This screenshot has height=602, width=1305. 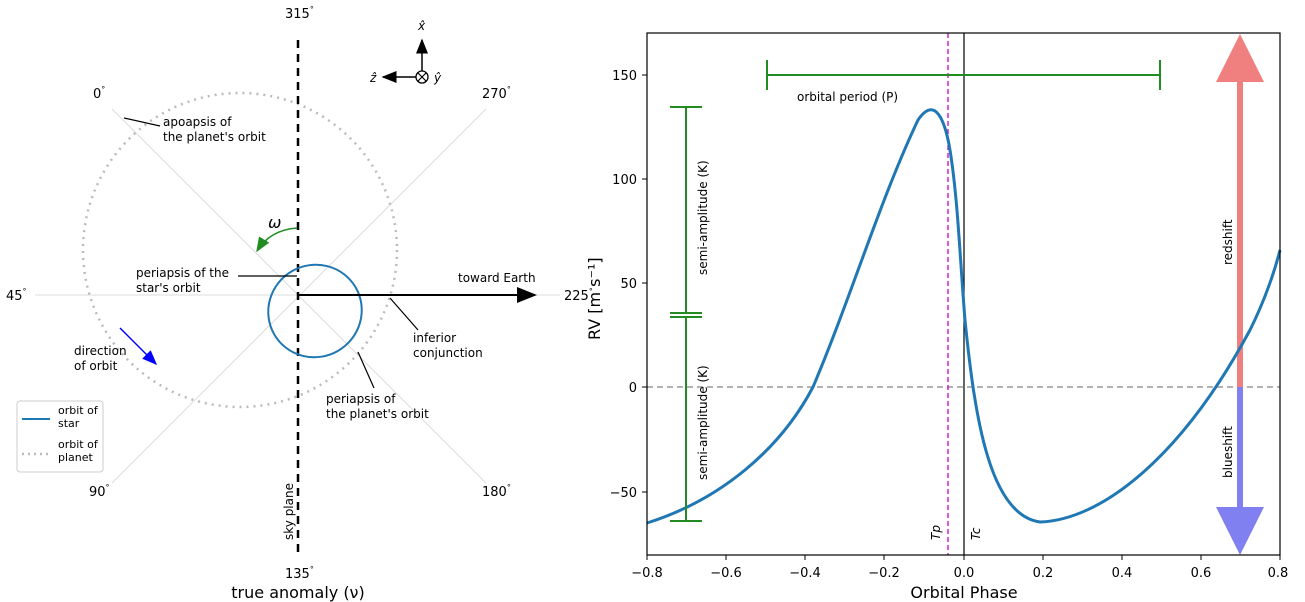 I want to click on x-tick-label: 0.2, so click(x=1043, y=573).